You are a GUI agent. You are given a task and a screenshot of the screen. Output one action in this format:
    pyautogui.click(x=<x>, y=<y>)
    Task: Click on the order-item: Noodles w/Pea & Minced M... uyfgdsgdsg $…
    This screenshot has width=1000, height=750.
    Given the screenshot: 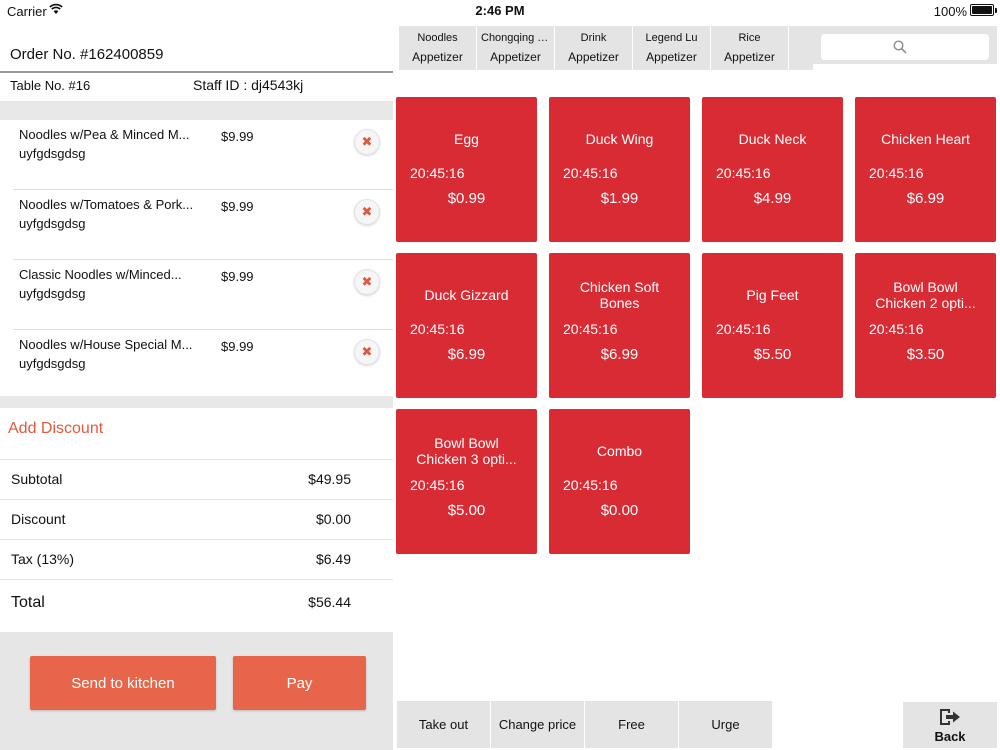 What is the action you would take?
    pyautogui.click(x=196, y=155)
    